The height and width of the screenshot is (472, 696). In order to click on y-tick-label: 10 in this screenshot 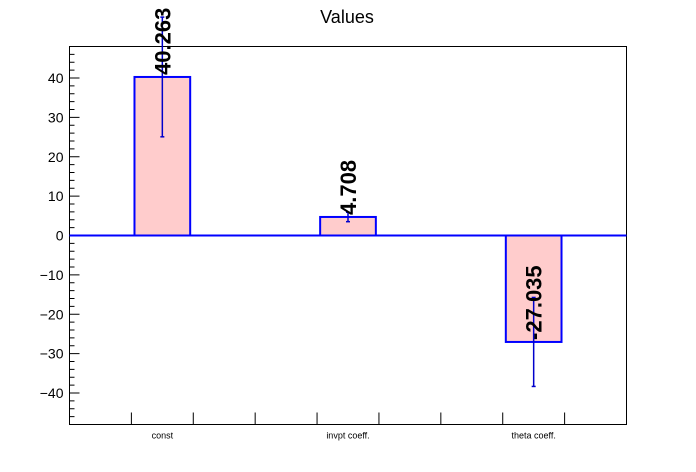, I will do `click(56, 196)`.